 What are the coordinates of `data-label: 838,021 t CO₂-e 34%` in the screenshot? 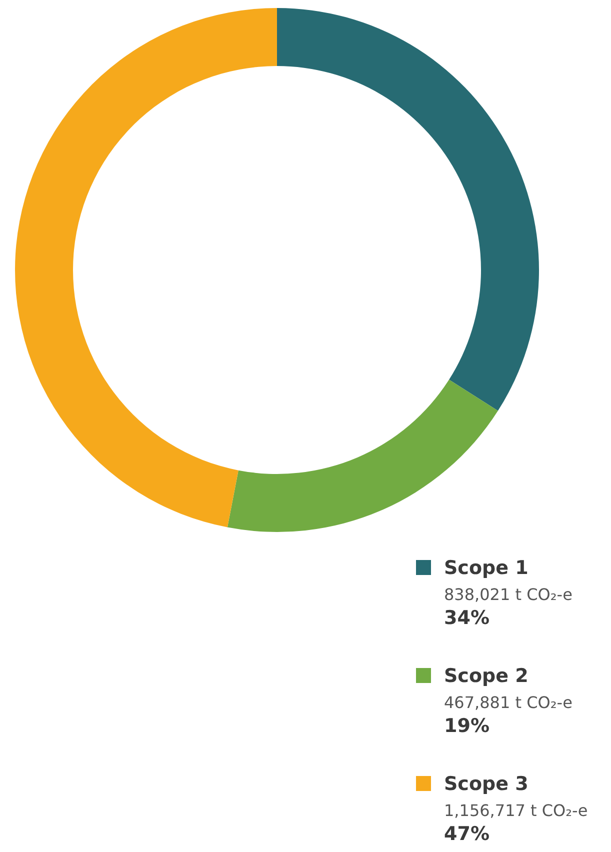 It's located at (508, 607).